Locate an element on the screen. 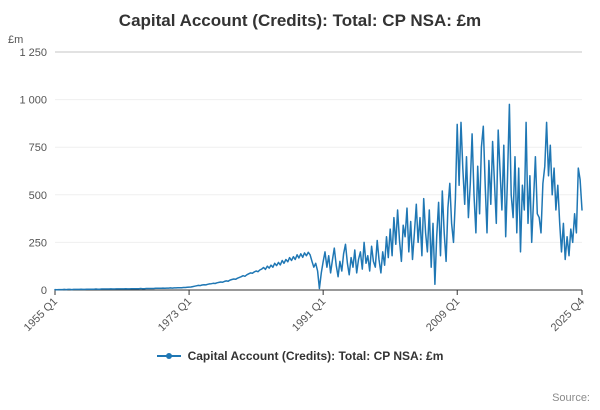 This screenshot has width=600, height=410. svg-text: 2009 Q1 is located at coordinates (443, 315).